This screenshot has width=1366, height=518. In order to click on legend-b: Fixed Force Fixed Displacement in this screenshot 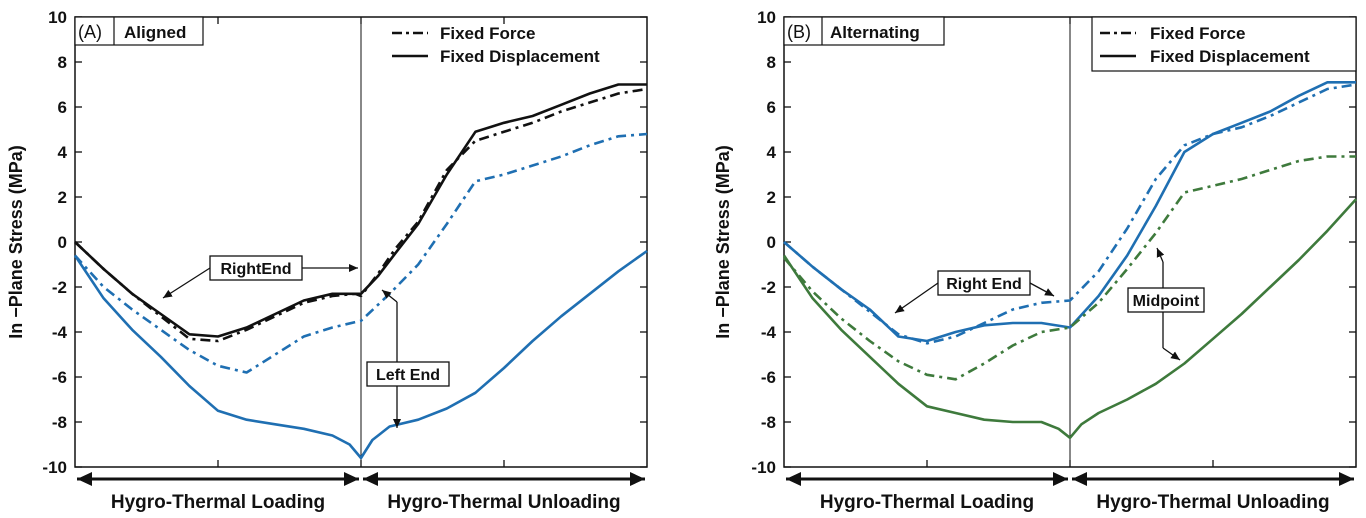, I will do `click(1224, 44)`.